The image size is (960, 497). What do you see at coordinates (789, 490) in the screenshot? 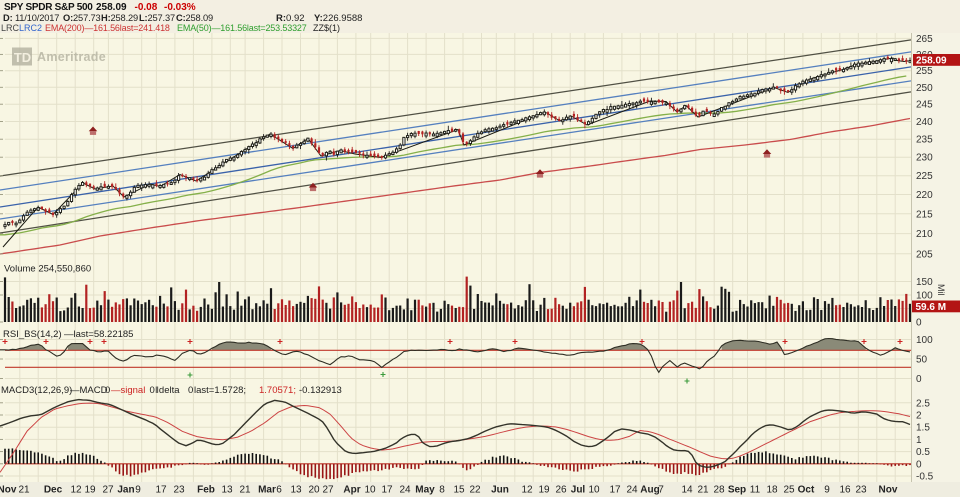
I see `svg-text: 25` at bounding box center [789, 490].